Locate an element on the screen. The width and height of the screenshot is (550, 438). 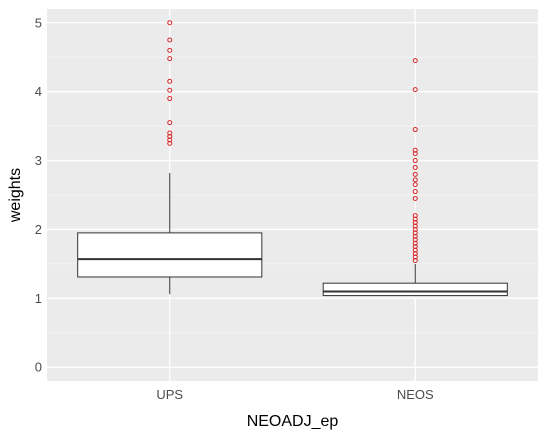
y-axis-title: weights is located at coordinates (15, 195).